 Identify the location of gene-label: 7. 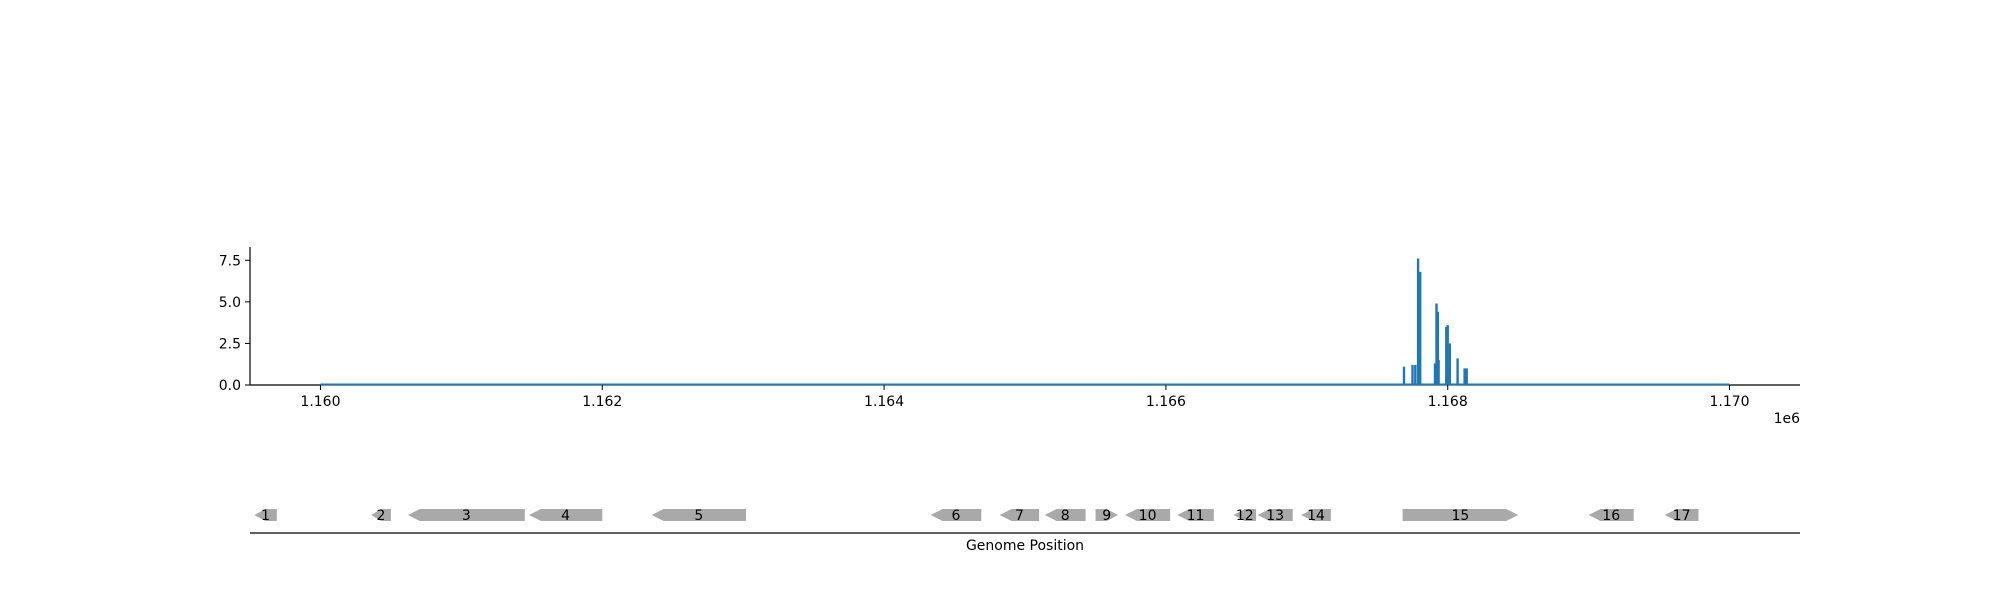
(1019, 516).